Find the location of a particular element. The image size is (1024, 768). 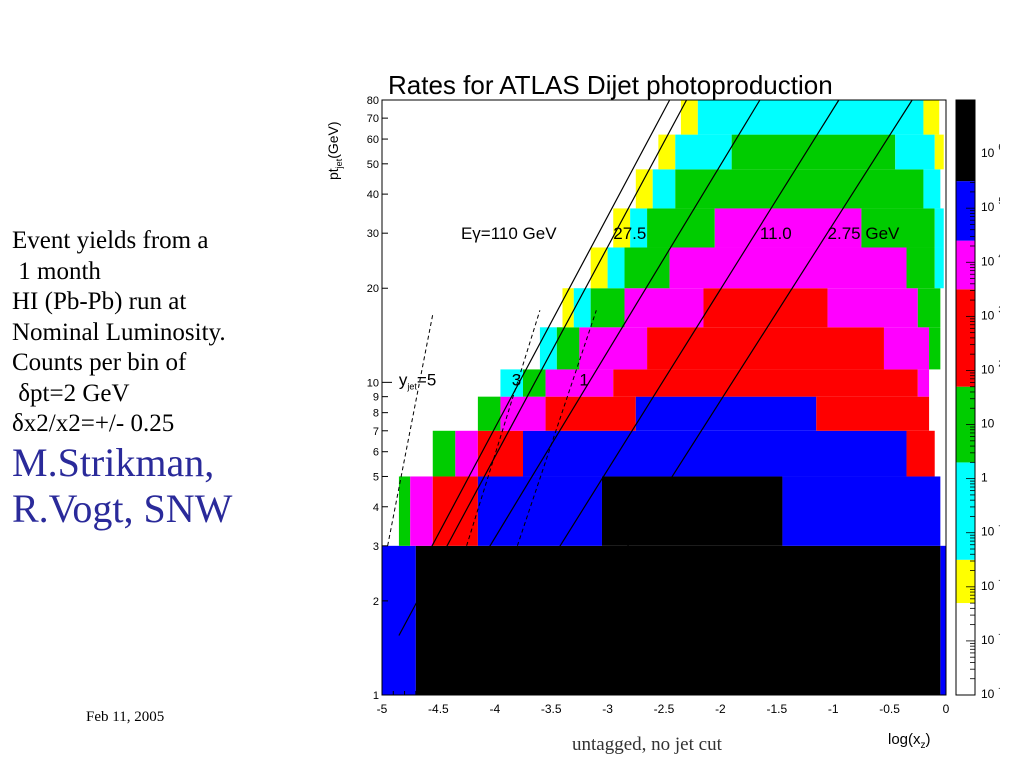

colorbar-label: 10⁻² is located at coordinates (990, 584).